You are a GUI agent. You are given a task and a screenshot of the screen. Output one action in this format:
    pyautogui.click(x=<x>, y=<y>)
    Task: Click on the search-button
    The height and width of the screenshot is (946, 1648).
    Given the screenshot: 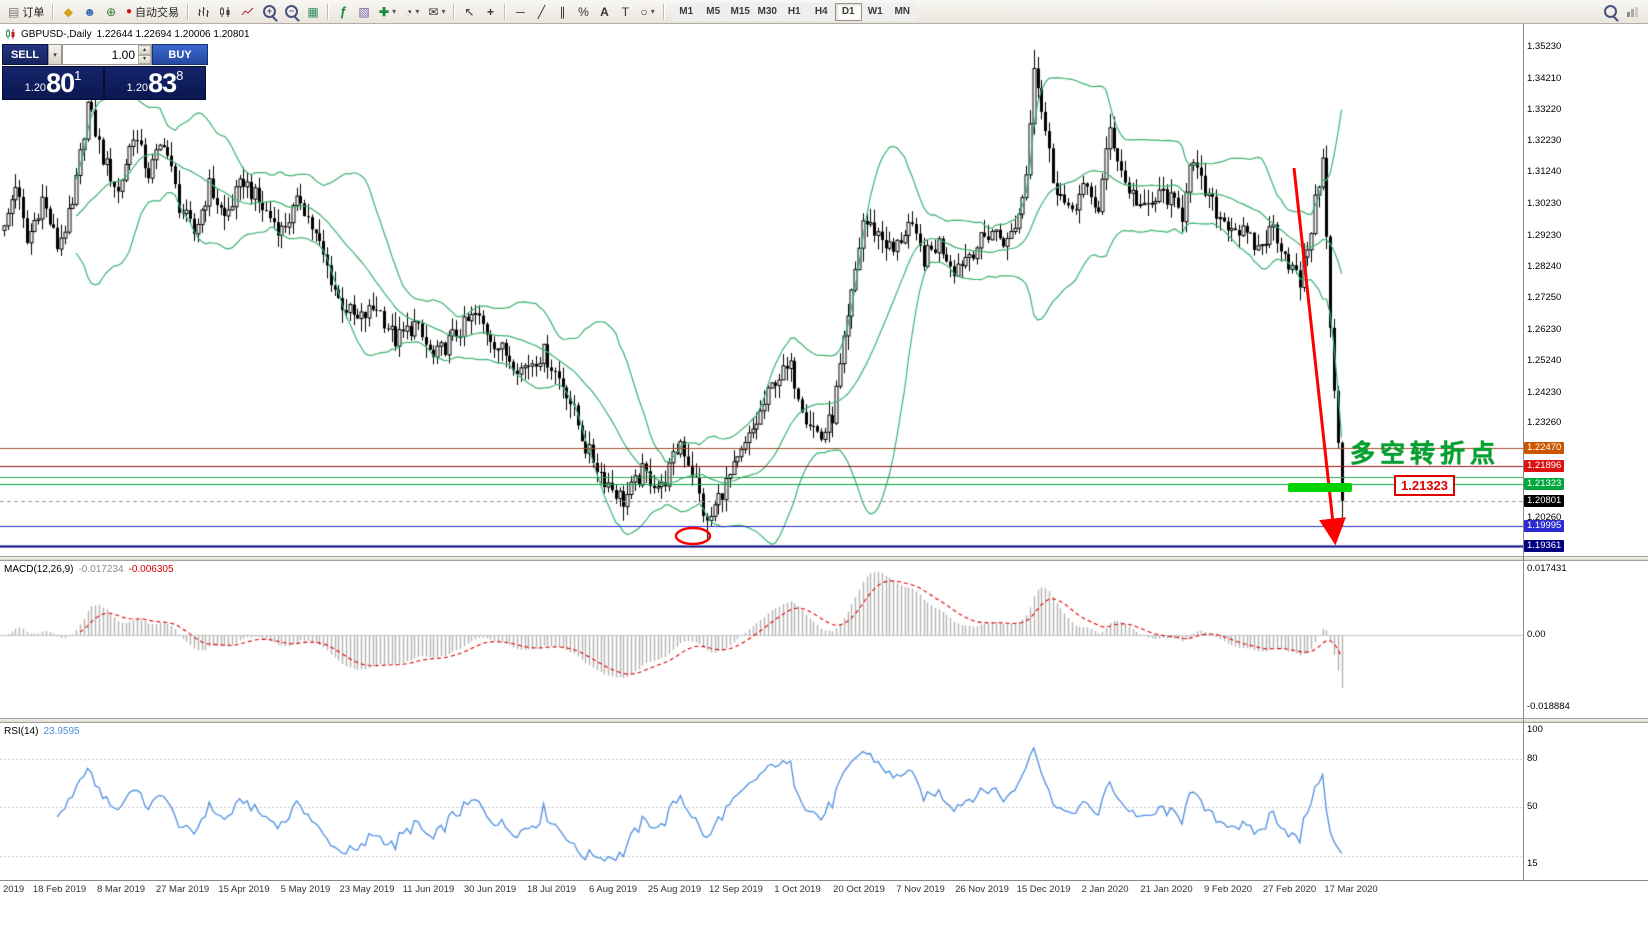 What is the action you would take?
    pyautogui.click(x=1610, y=12)
    